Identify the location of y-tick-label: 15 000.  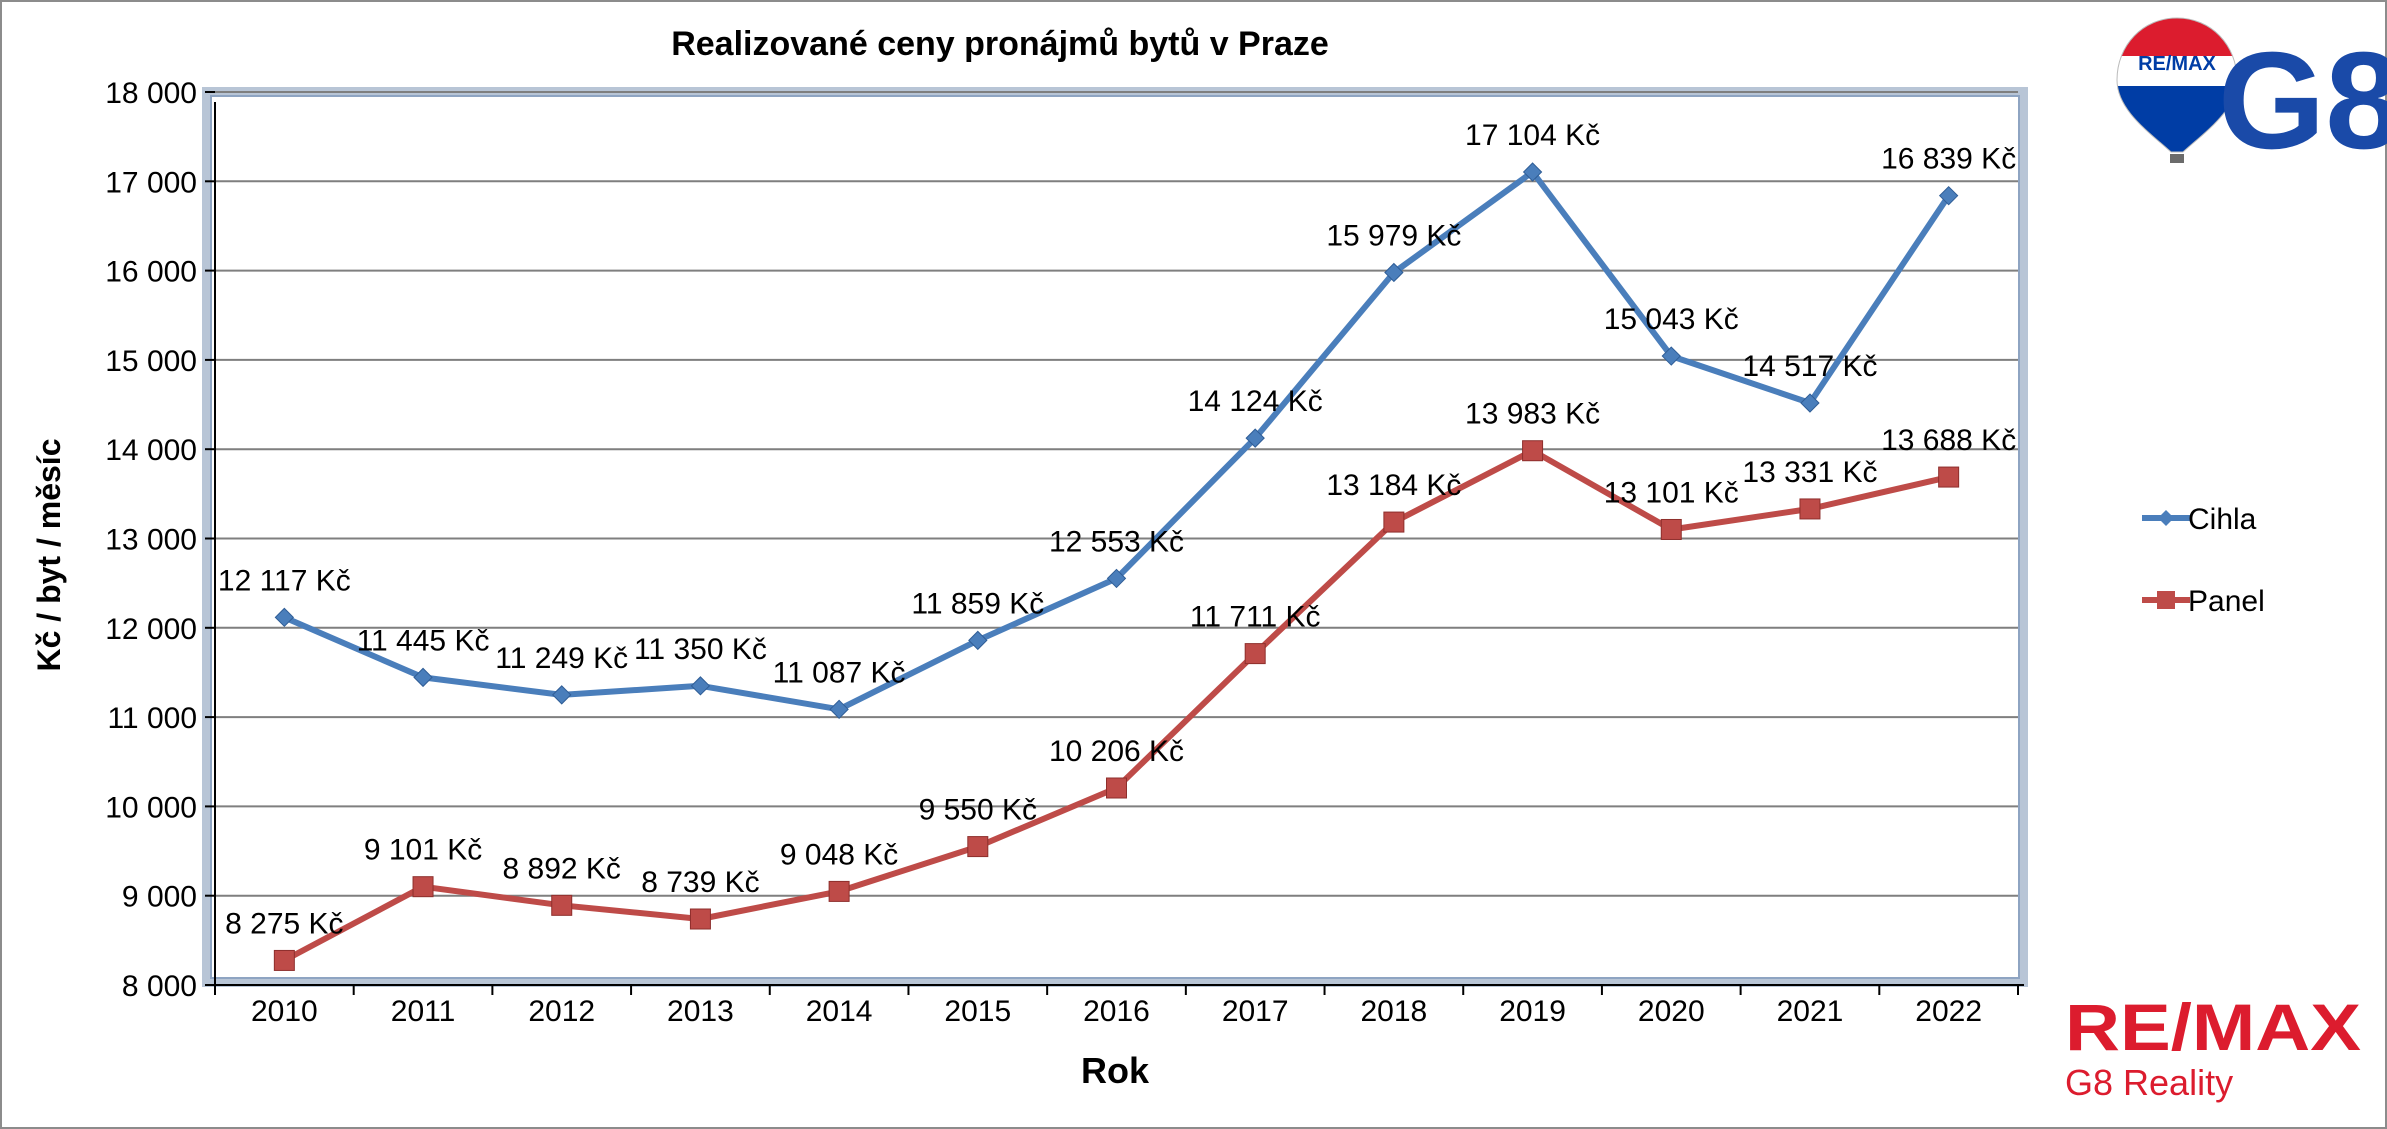
(151, 361).